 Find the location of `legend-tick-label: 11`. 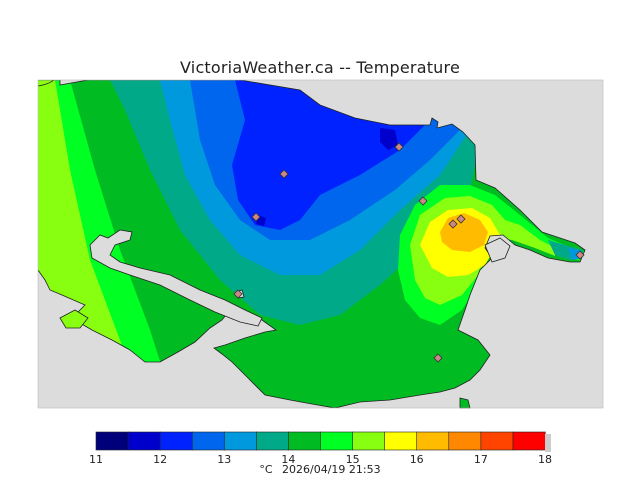

legend-tick-label: 11 is located at coordinates (96, 459).